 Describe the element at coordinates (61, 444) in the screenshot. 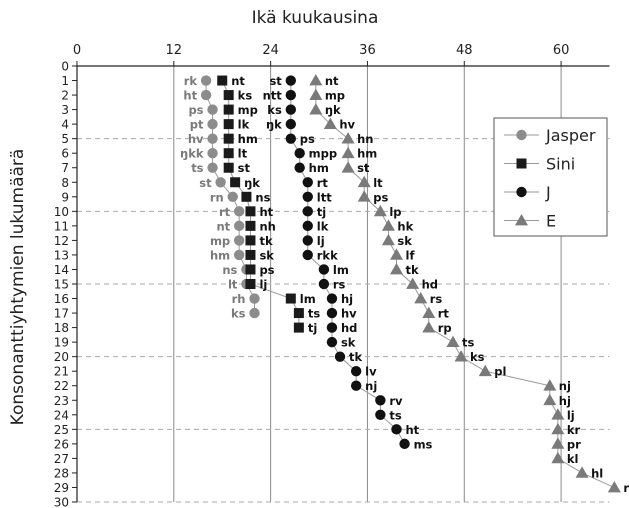

I see `y-tick-label: 26` at that location.